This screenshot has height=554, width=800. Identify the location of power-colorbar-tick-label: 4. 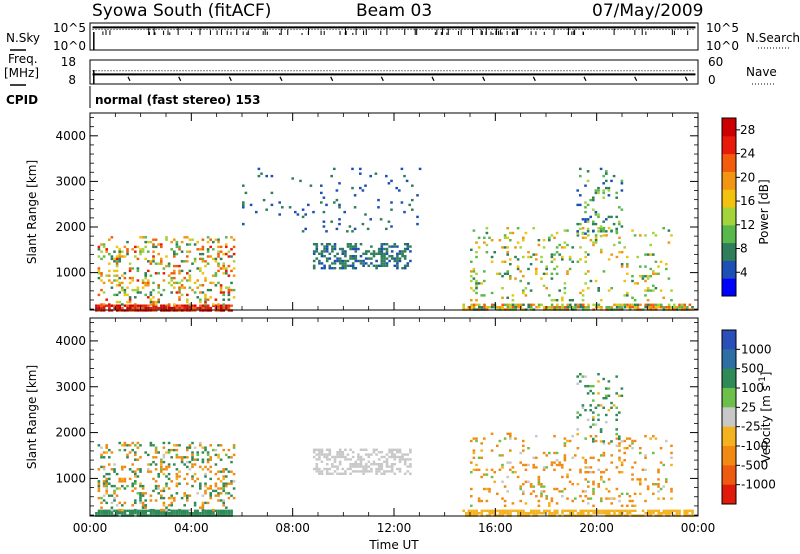
(744, 272).